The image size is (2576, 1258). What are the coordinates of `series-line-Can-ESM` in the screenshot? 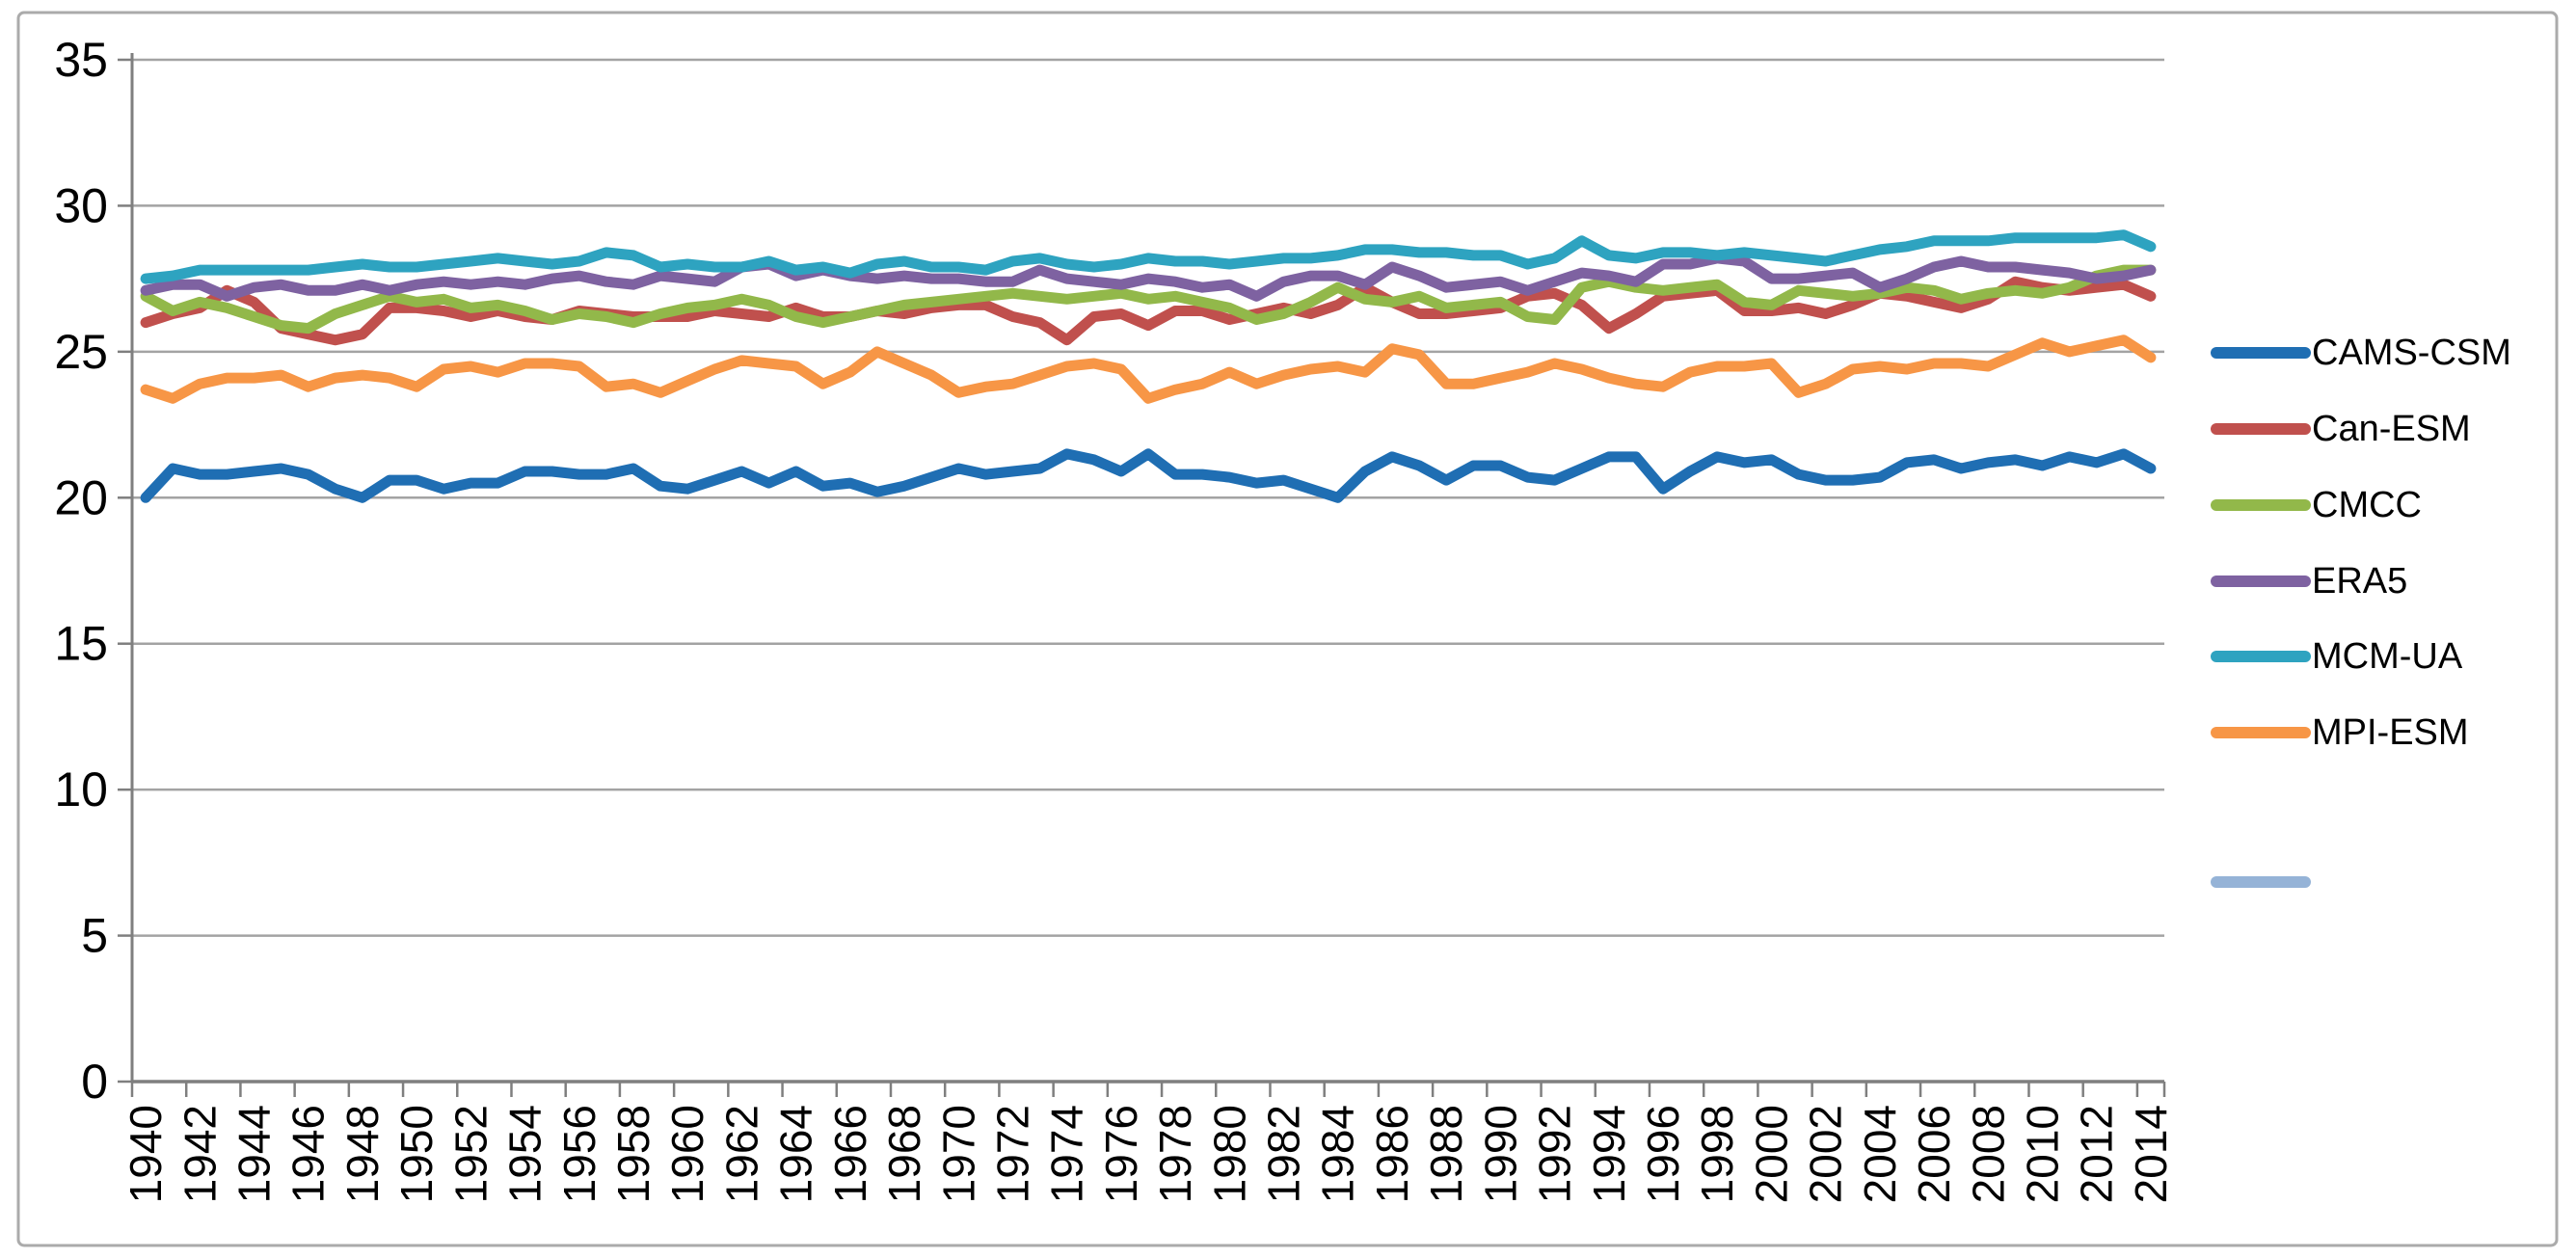 It's located at (1149, 311).